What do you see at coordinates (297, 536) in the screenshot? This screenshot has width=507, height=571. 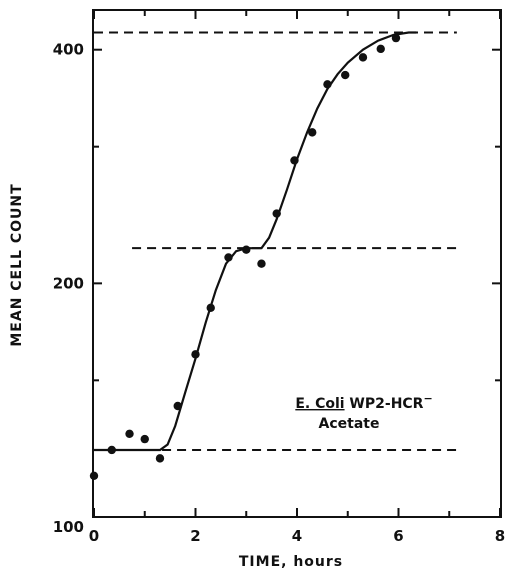 I see `x-tick-label: 4` at bounding box center [297, 536].